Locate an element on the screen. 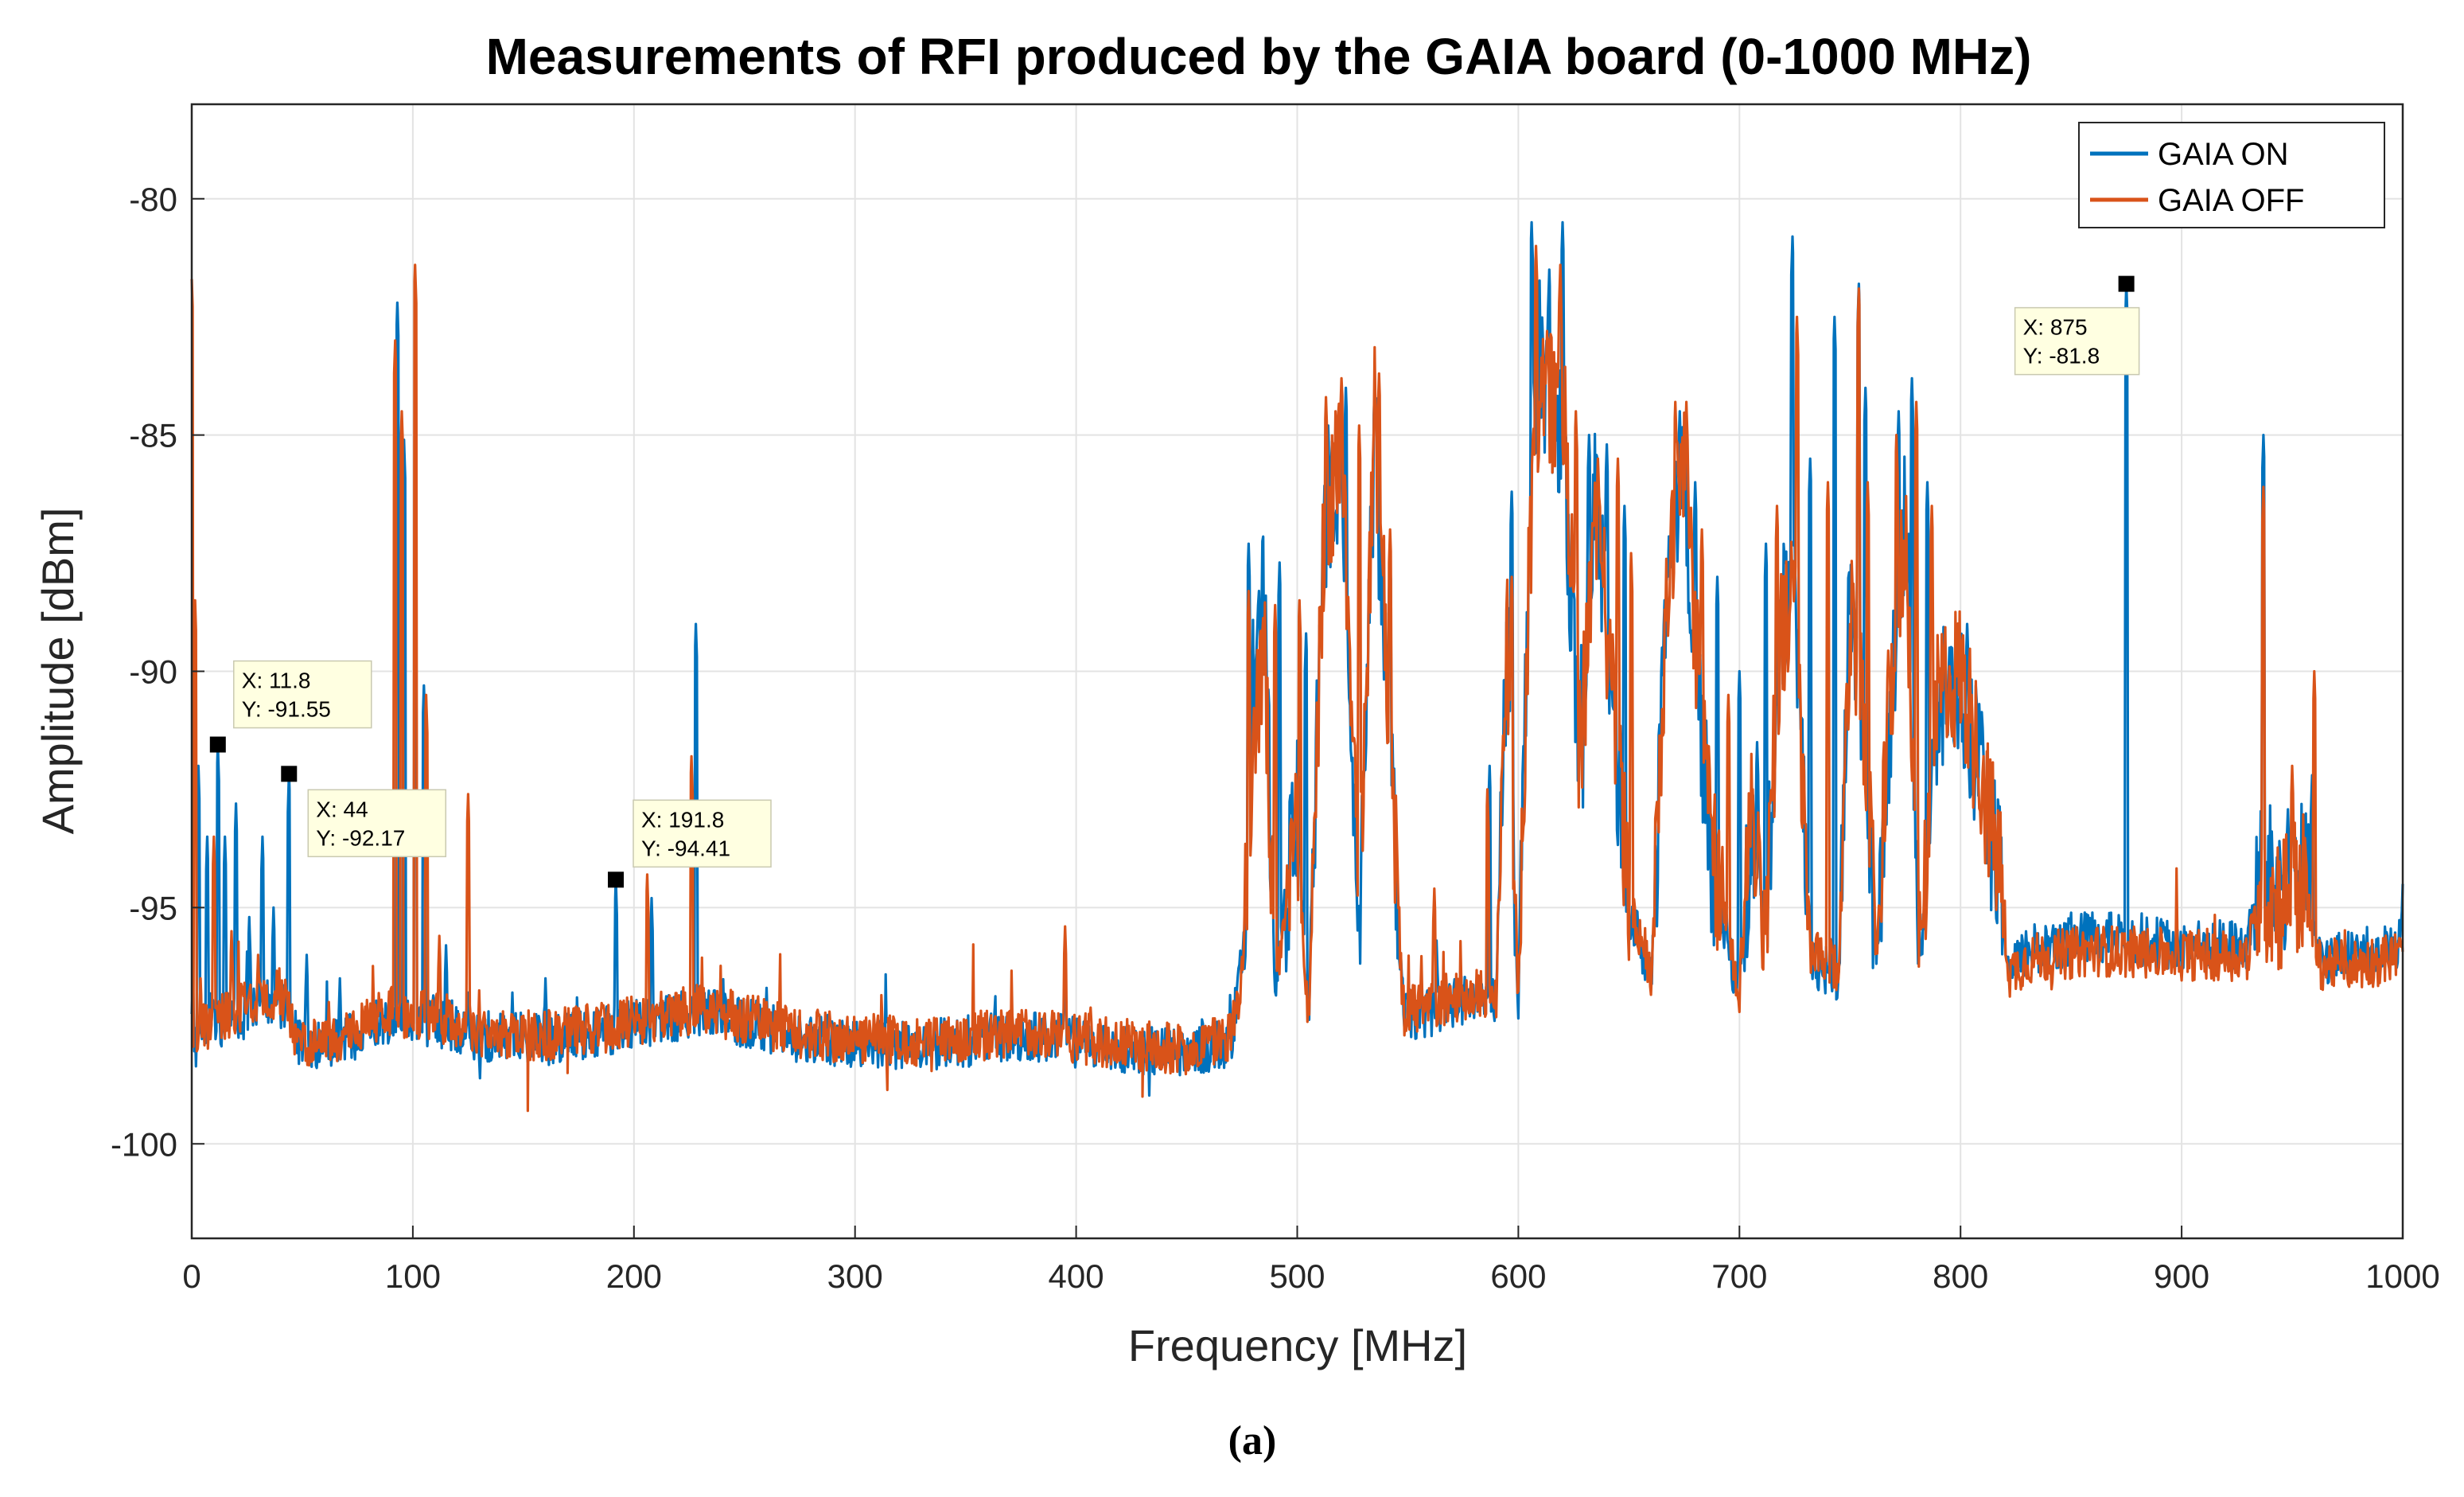 This screenshot has height=1497, width=2464. data-tip-y: Y: -91.55 is located at coordinates (286, 709).